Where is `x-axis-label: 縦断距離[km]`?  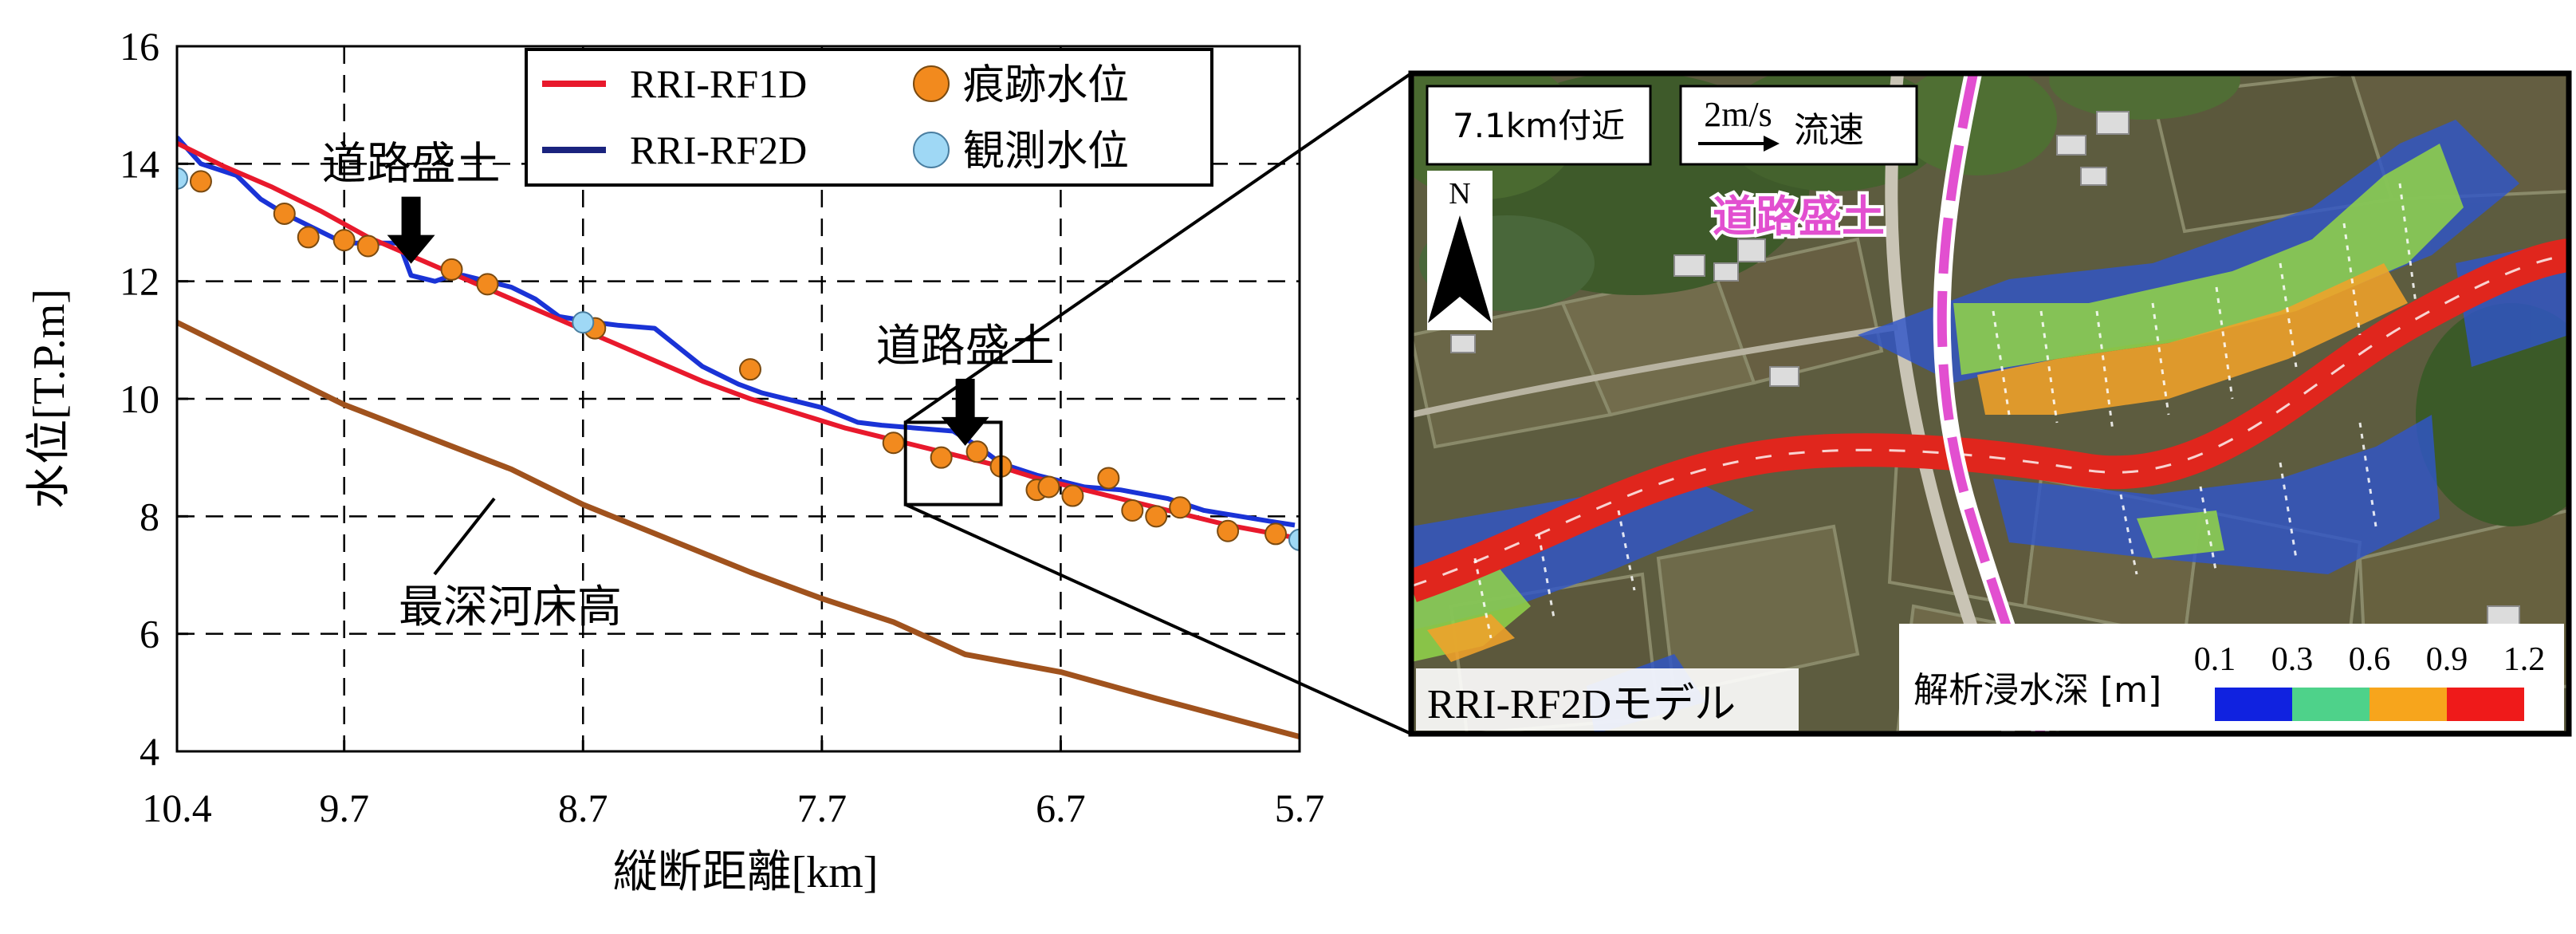
x-axis-label: 縦断距離[km] is located at coordinates (746, 872).